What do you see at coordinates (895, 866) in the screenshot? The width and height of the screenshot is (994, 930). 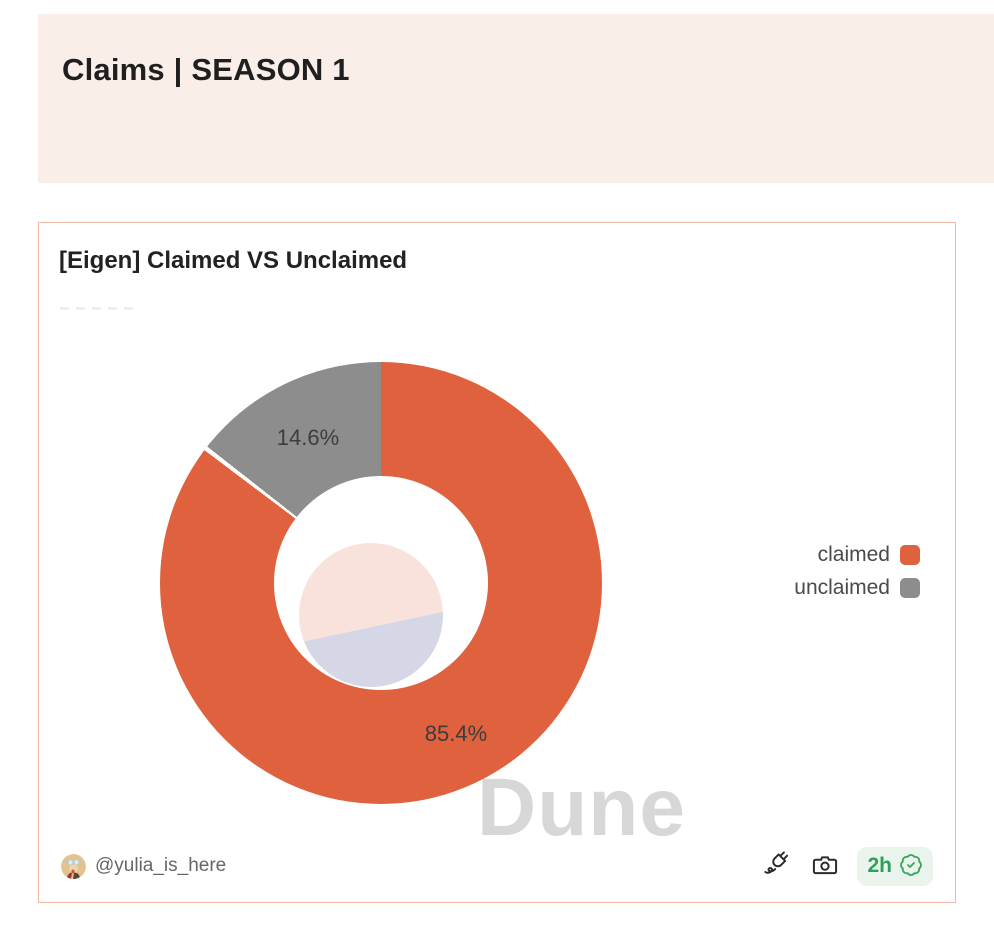 I see `last-updated-badge: 2h` at bounding box center [895, 866].